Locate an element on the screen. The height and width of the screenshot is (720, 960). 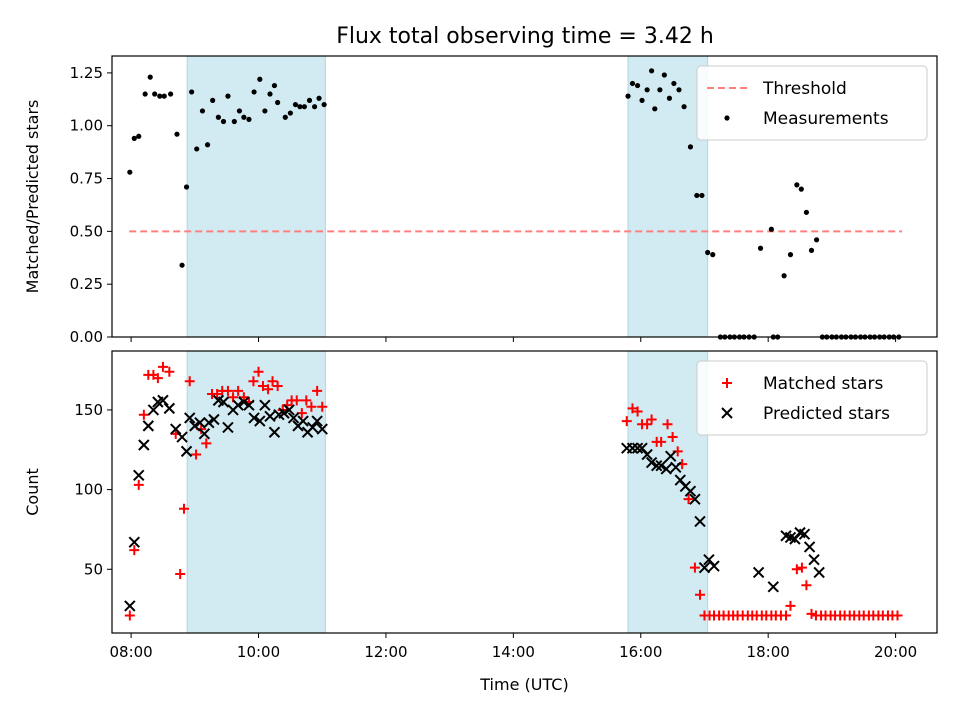
legend-box is located at coordinates (812, 398).